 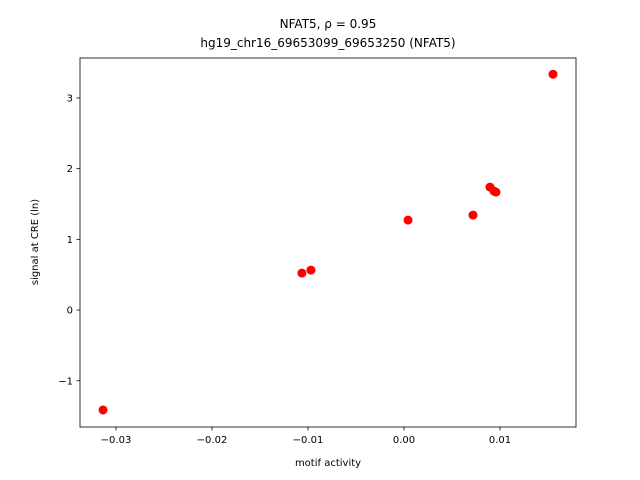 What do you see at coordinates (35, 242) in the screenshot?
I see `y-axis-label: signal at CRE (ln)` at bounding box center [35, 242].